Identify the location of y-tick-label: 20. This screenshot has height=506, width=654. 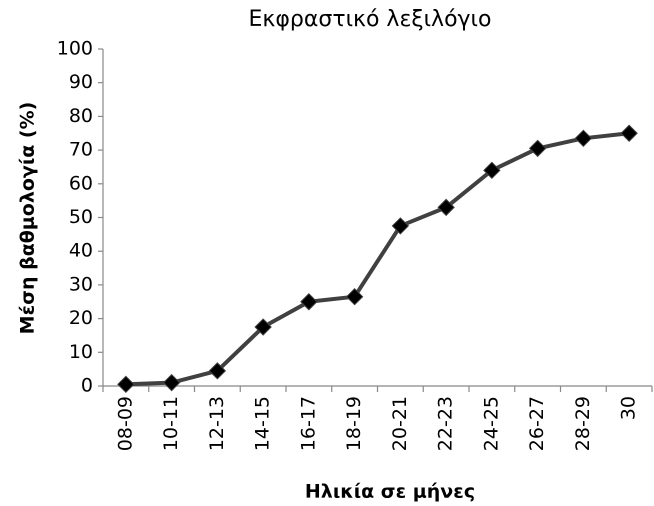
(81, 318).